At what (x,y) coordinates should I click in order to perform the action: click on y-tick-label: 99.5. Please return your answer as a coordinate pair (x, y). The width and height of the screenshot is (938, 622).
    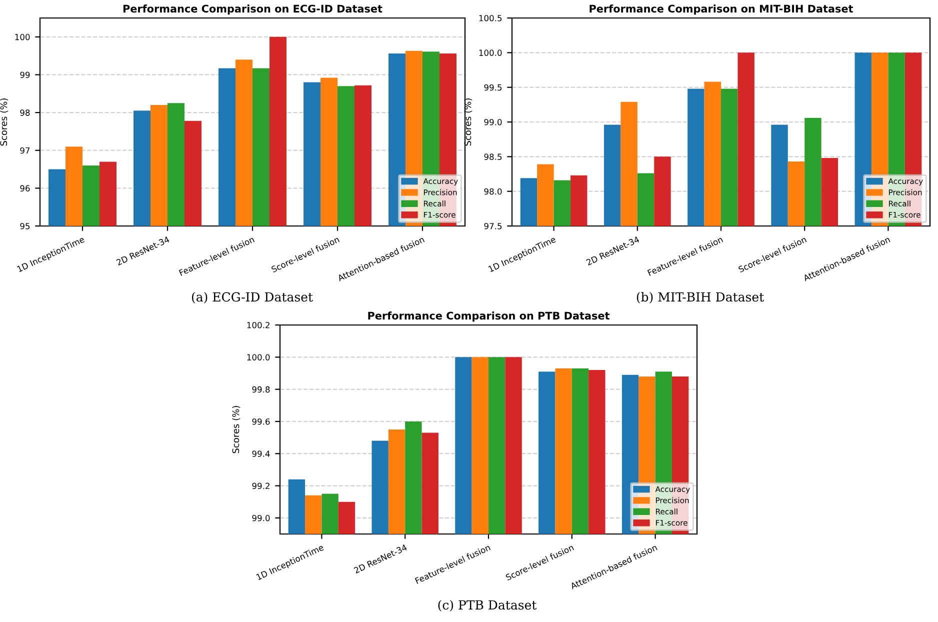
    Looking at the image, I should click on (493, 87).